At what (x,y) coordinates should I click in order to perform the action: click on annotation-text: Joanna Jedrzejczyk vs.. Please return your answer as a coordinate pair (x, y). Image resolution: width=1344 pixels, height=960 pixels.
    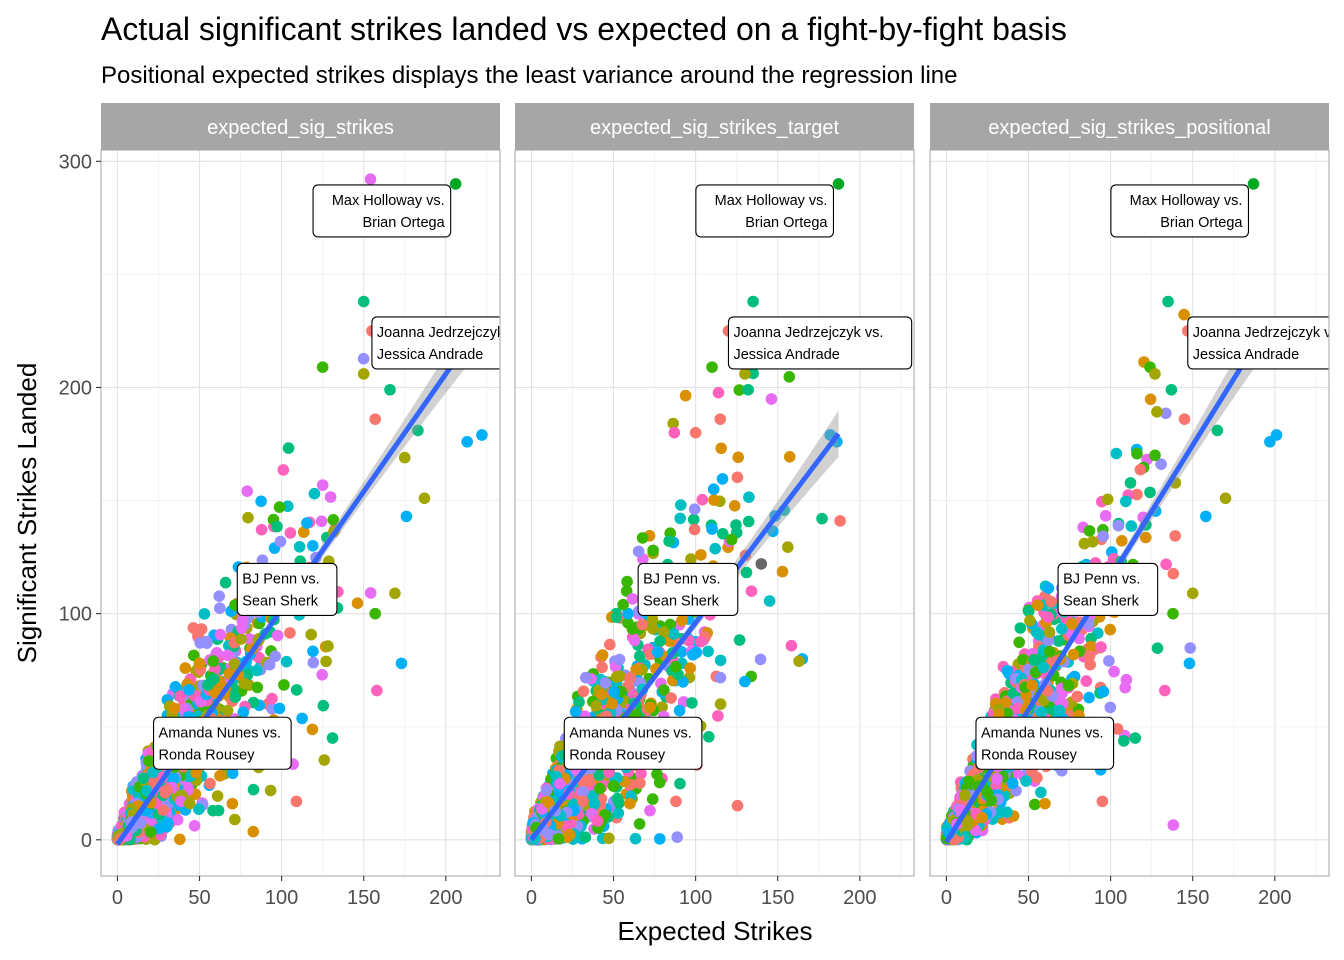
    Looking at the image, I should click on (452, 333).